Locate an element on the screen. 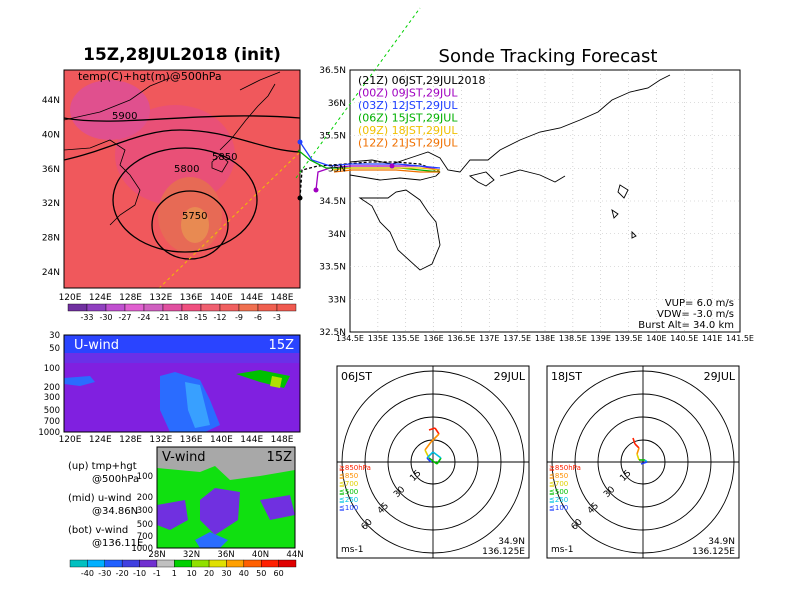  contour-label-5900: 5900 is located at coordinates (124, 116).